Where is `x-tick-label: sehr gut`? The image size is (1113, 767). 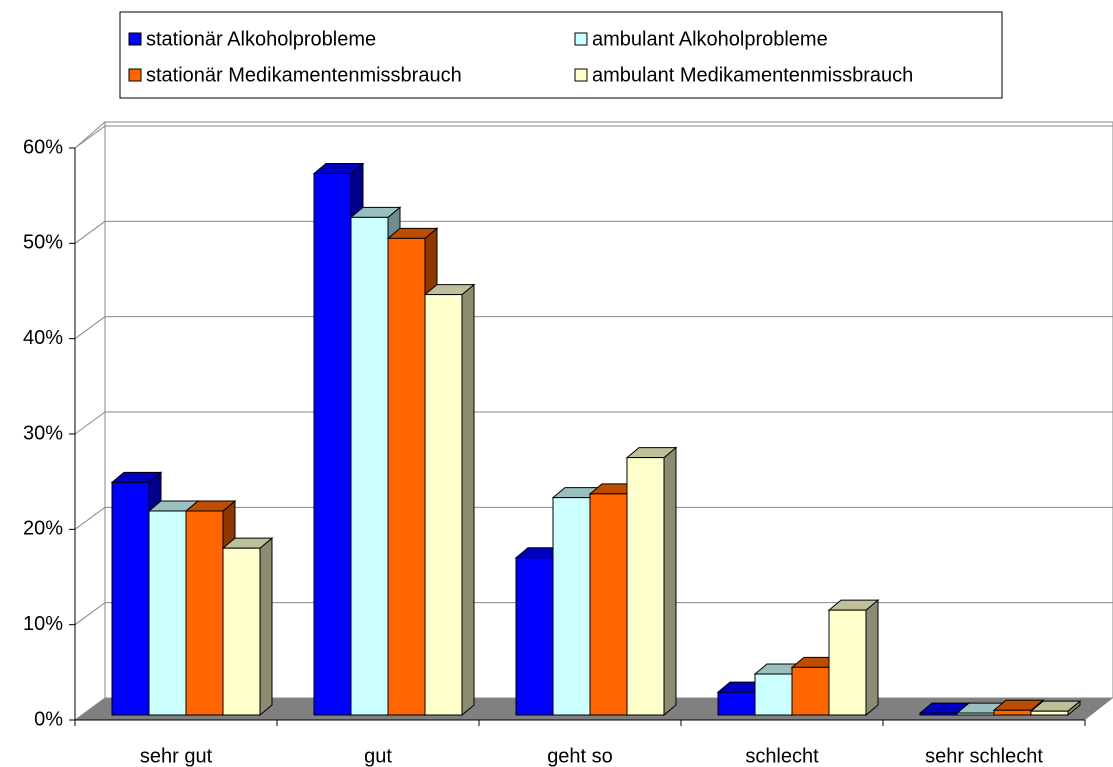
x-tick-label: sehr gut is located at coordinates (176, 756).